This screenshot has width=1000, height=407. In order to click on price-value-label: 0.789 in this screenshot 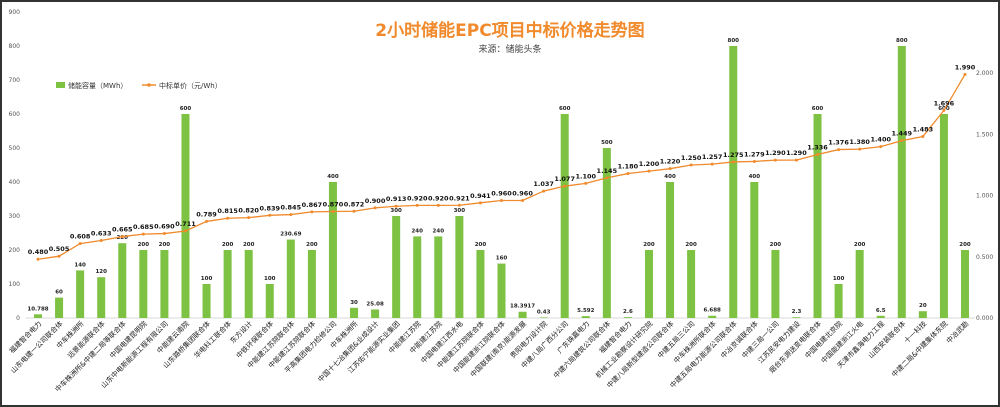, I will do `click(206, 214)`.